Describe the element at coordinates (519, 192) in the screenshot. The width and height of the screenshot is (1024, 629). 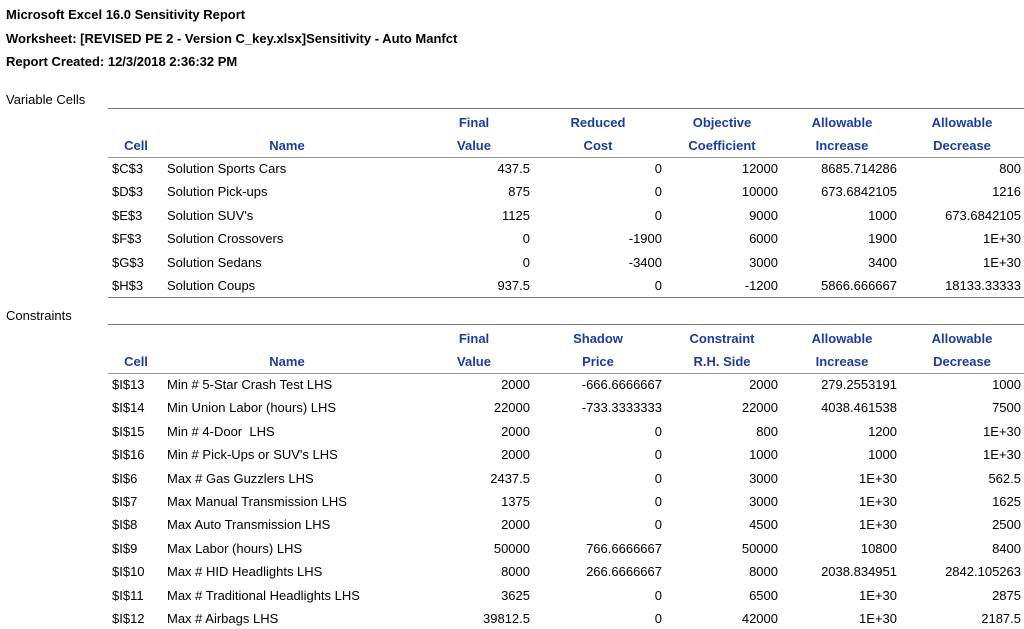
I see `cell-value: 875` at that location.